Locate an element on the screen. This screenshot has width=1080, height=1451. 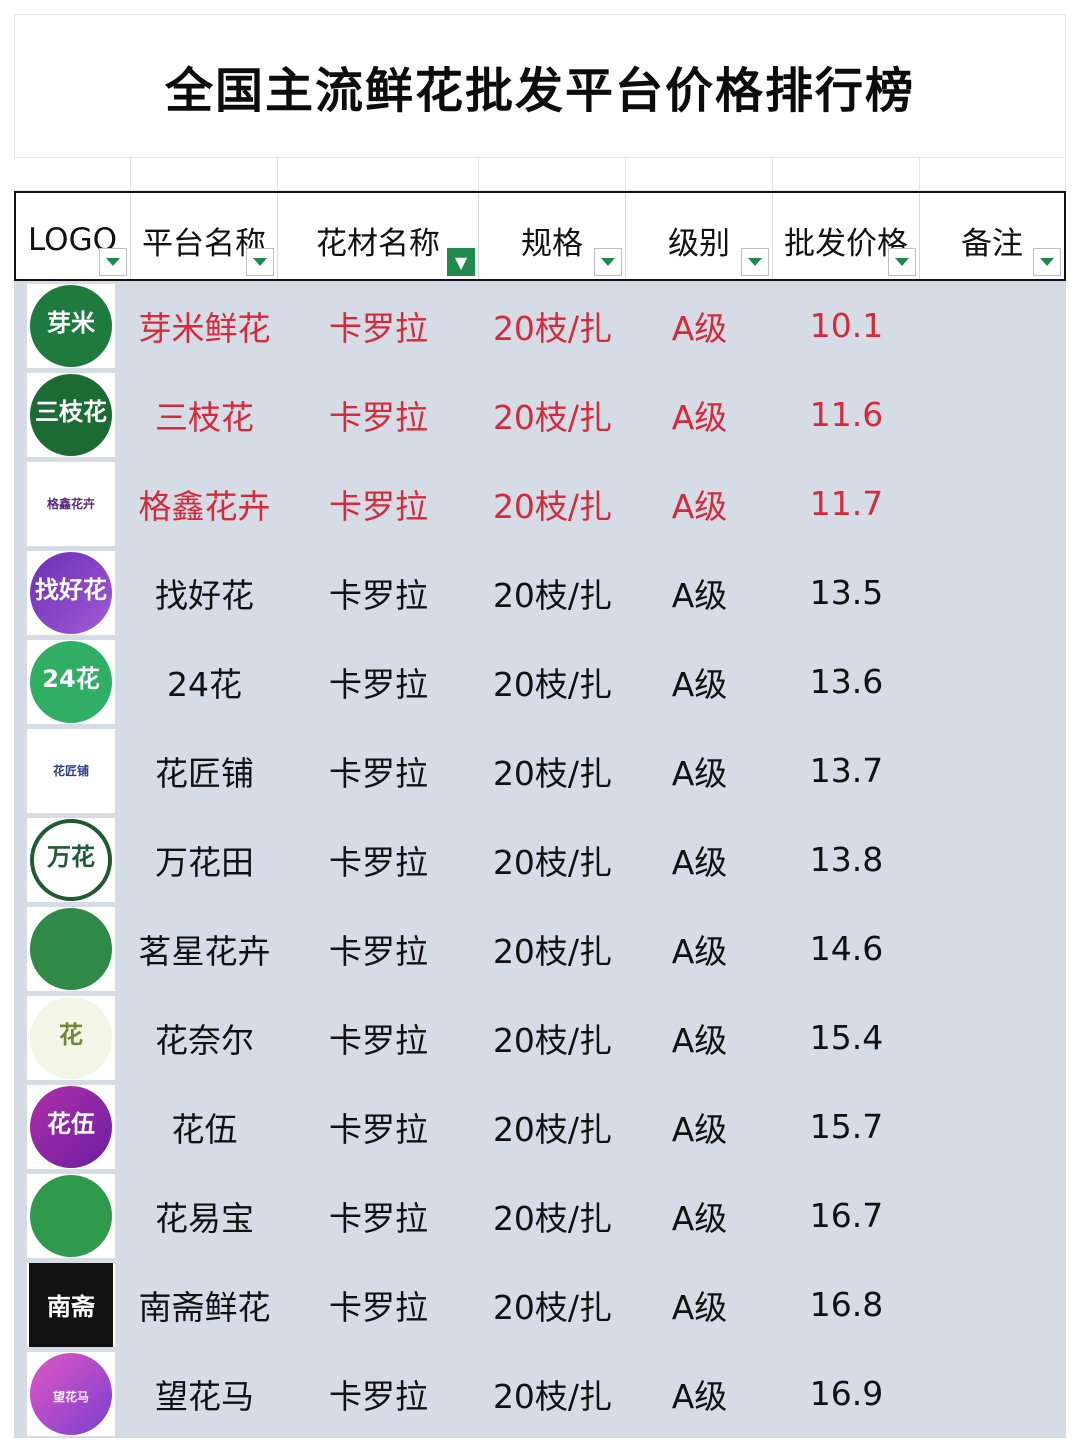
table-row: 芽米 芽米鲜花 卡罗拉 20枝/扎 A级 10.1 is located at coordinates (540, 325).